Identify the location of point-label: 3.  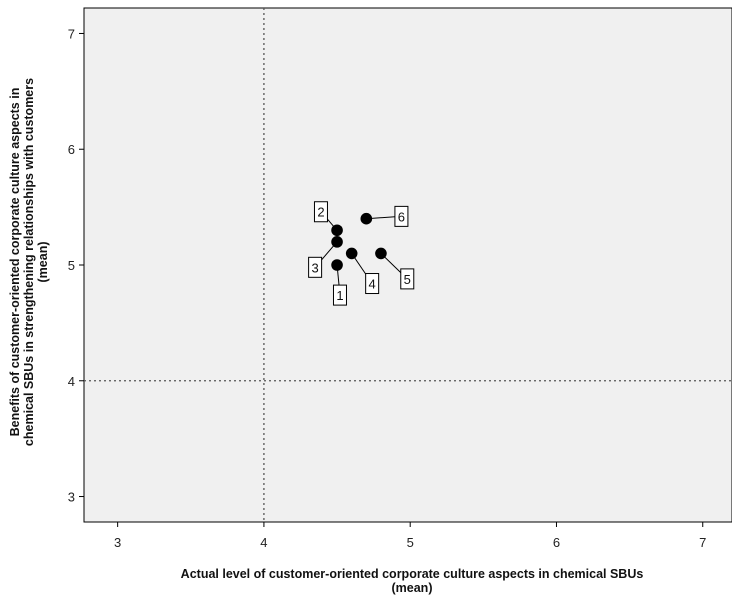
(314, 267).